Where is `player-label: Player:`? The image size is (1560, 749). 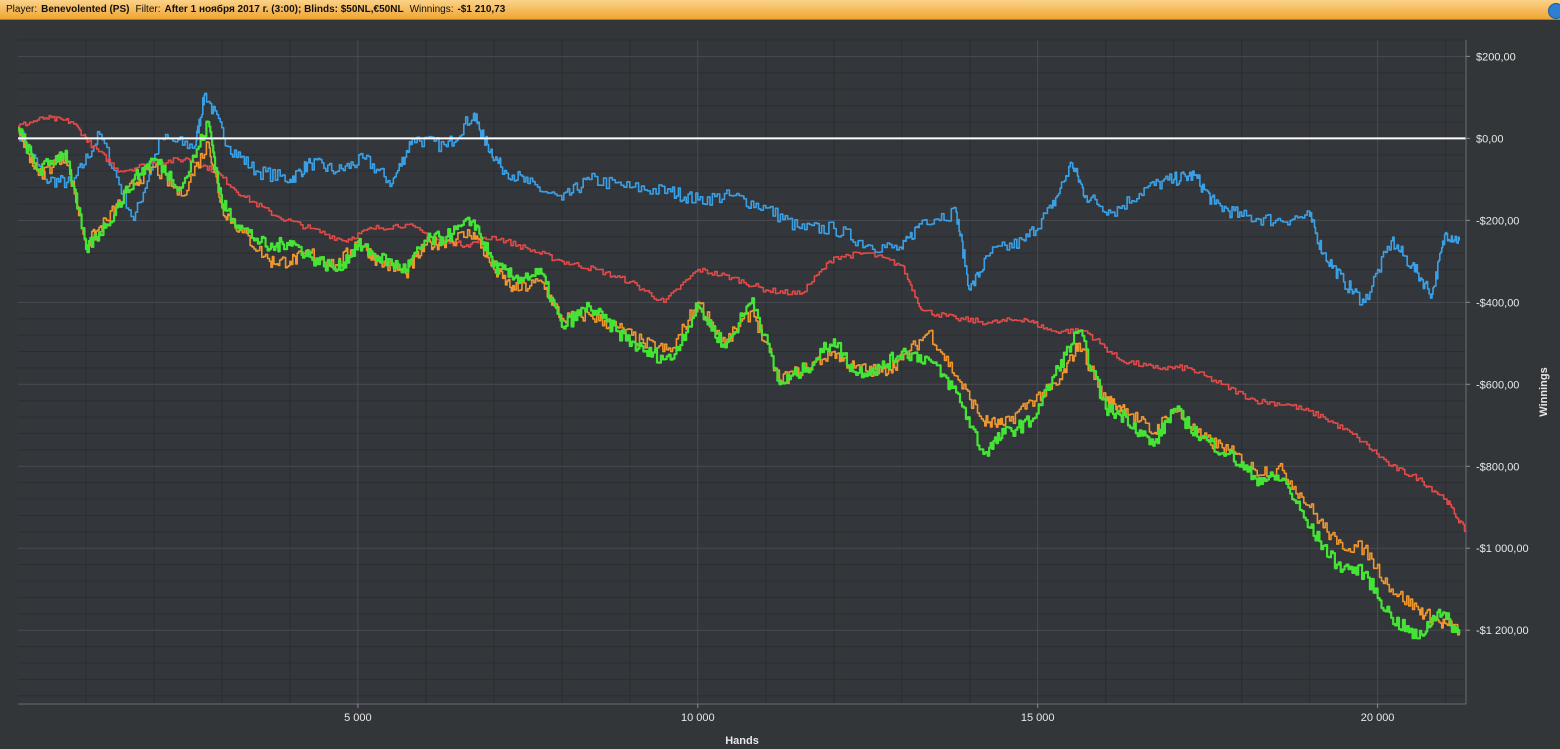 player-label: Player: is located at coordinates (22, 9).